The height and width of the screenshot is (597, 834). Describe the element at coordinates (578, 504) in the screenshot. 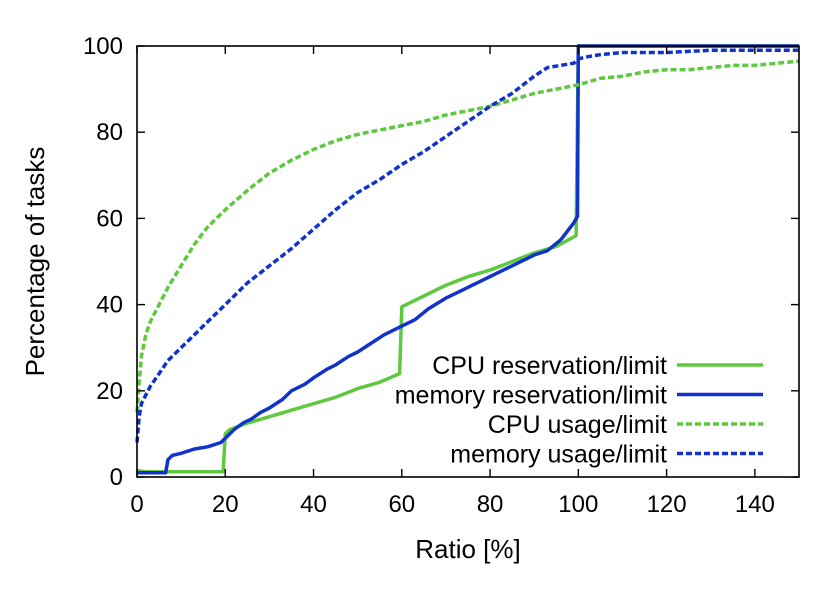

I see `x-tick-label: 100` at that location.